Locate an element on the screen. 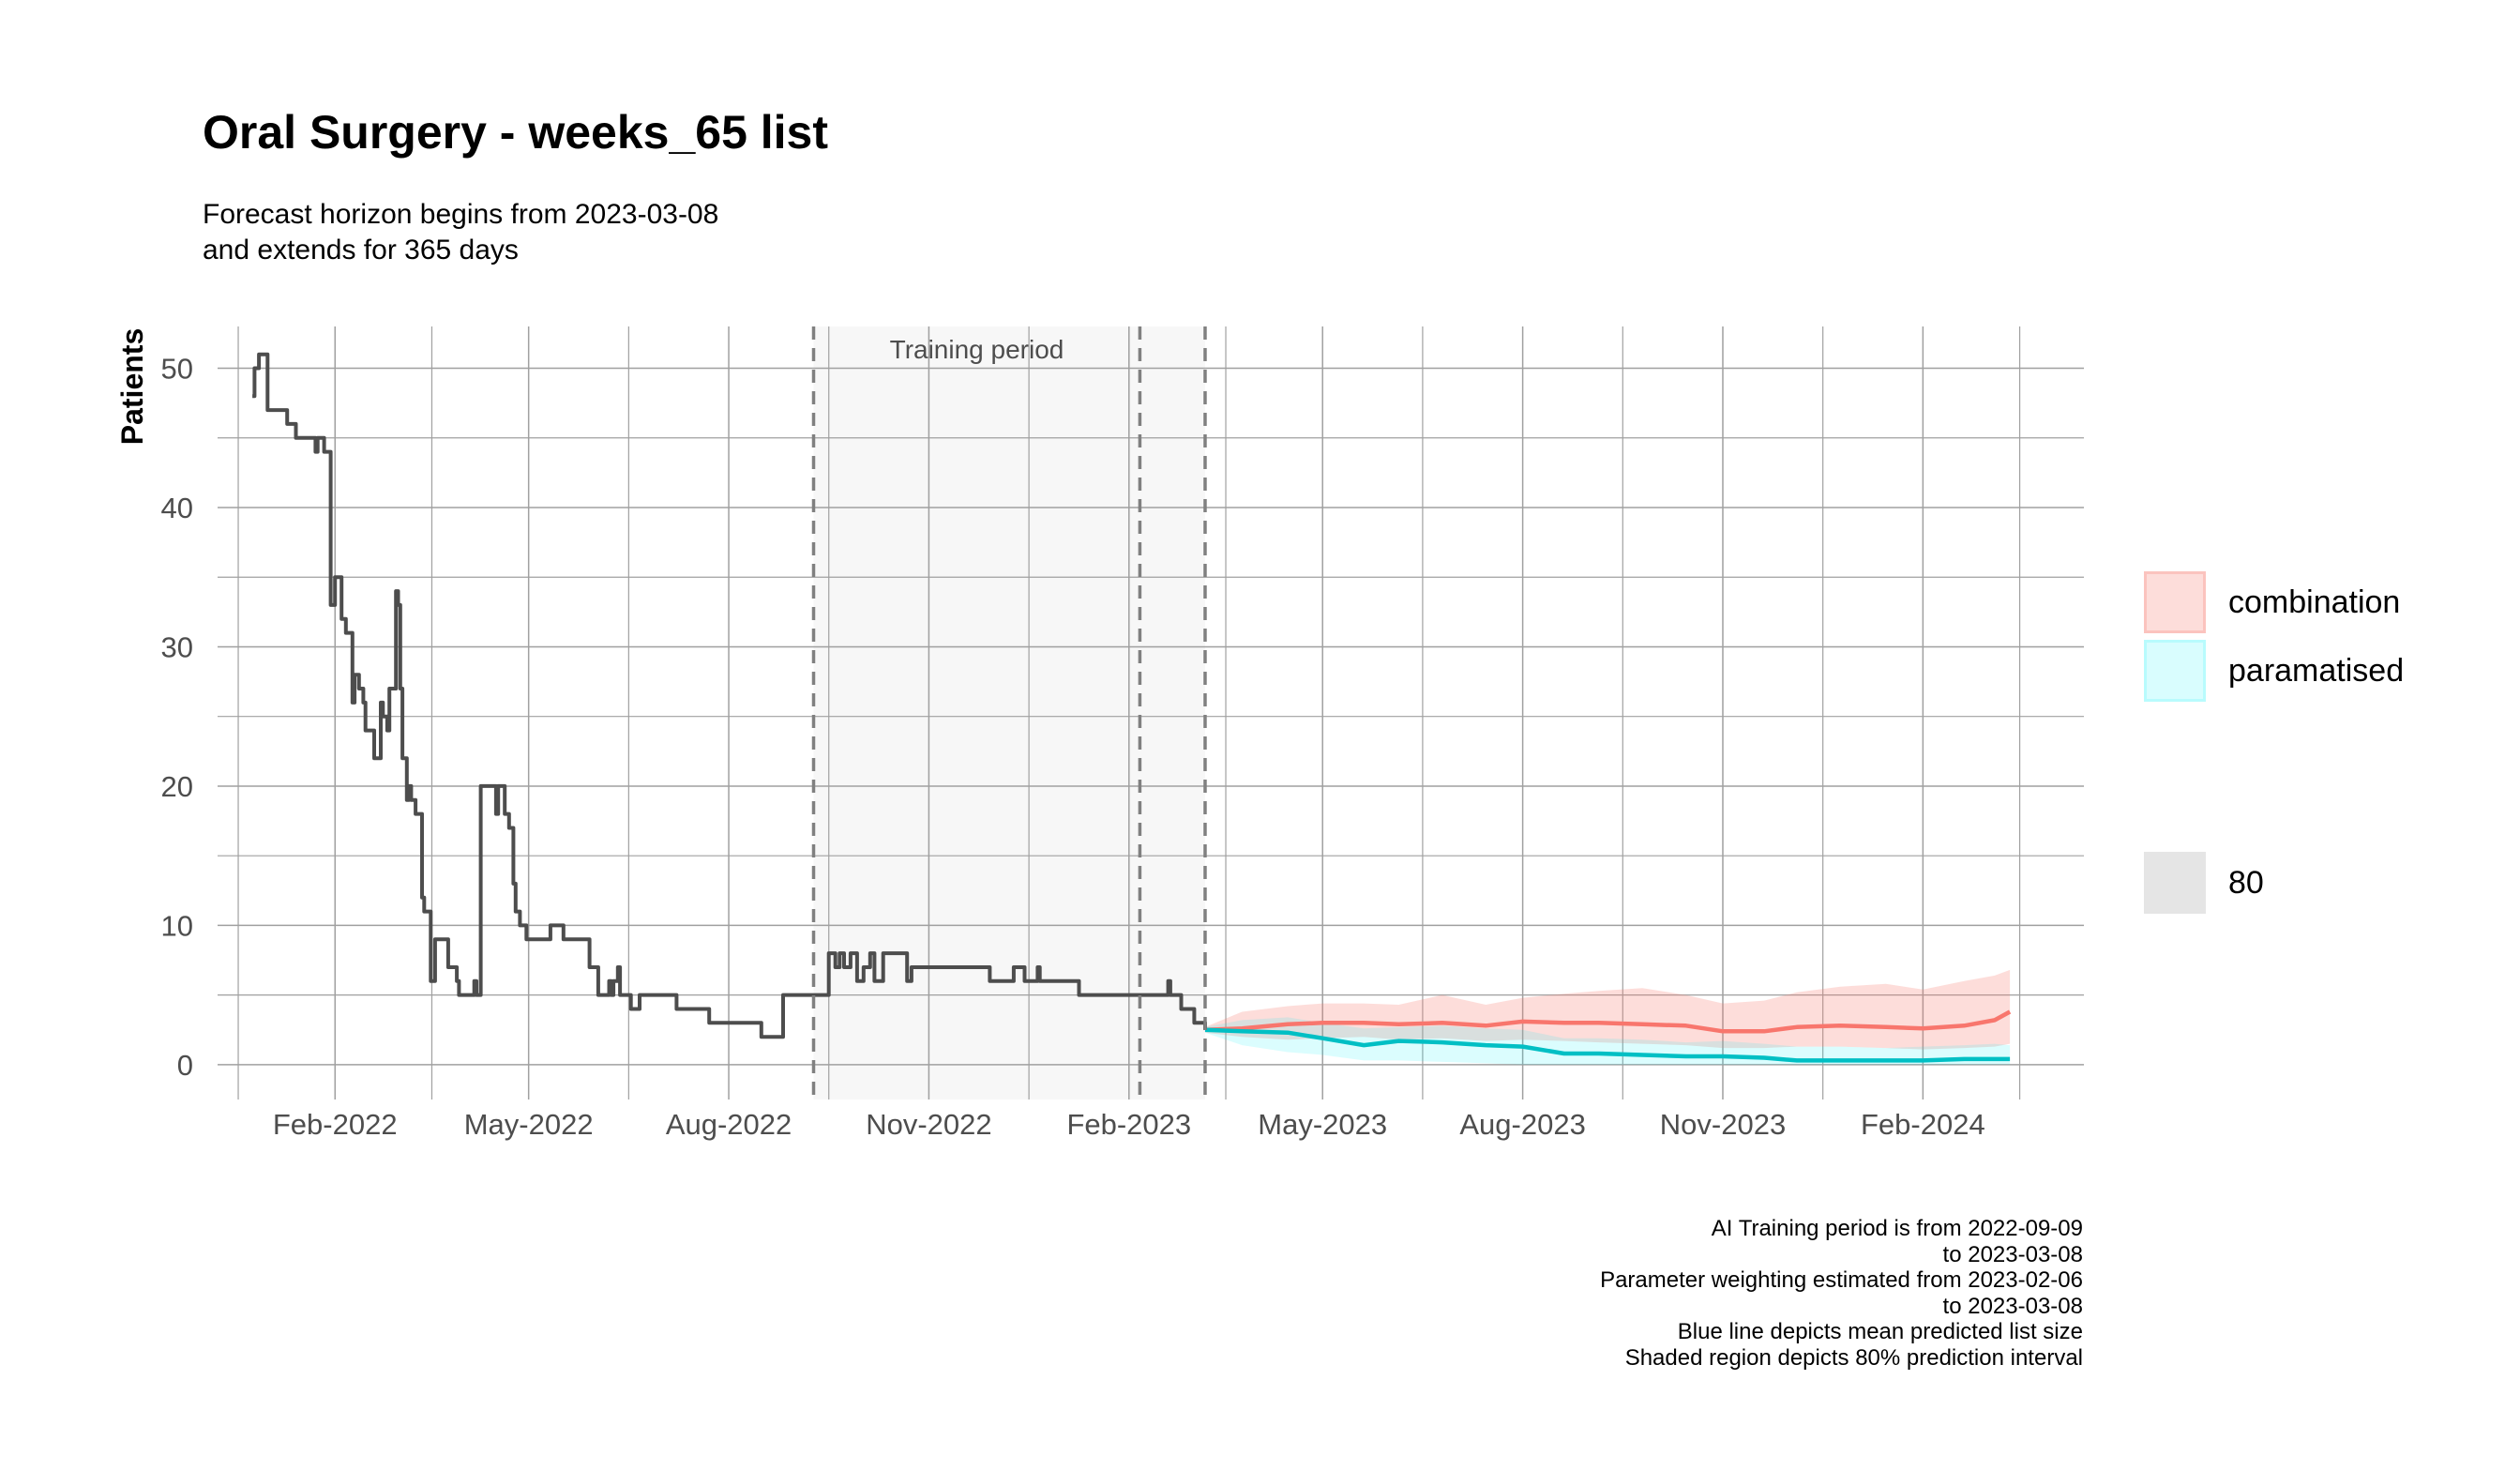  prediction-intervals is located at coordinates (1608, 1017).